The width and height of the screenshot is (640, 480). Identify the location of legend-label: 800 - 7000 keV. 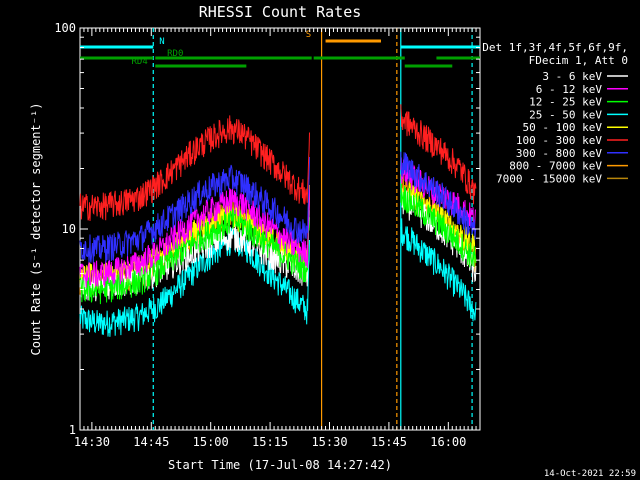
(555, 166).